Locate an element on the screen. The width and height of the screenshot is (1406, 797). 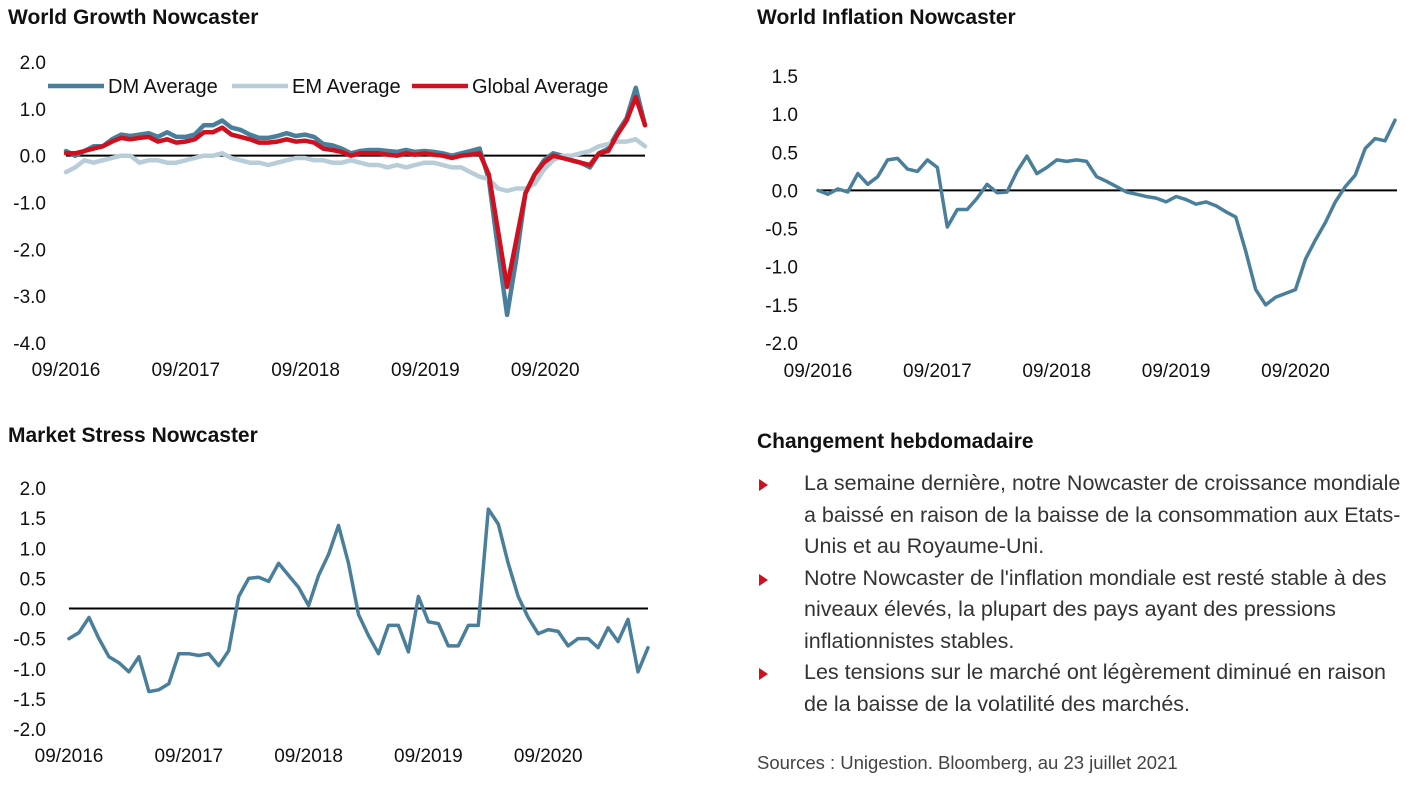
legend-label: EM Average is located at coordinates (346, 87).